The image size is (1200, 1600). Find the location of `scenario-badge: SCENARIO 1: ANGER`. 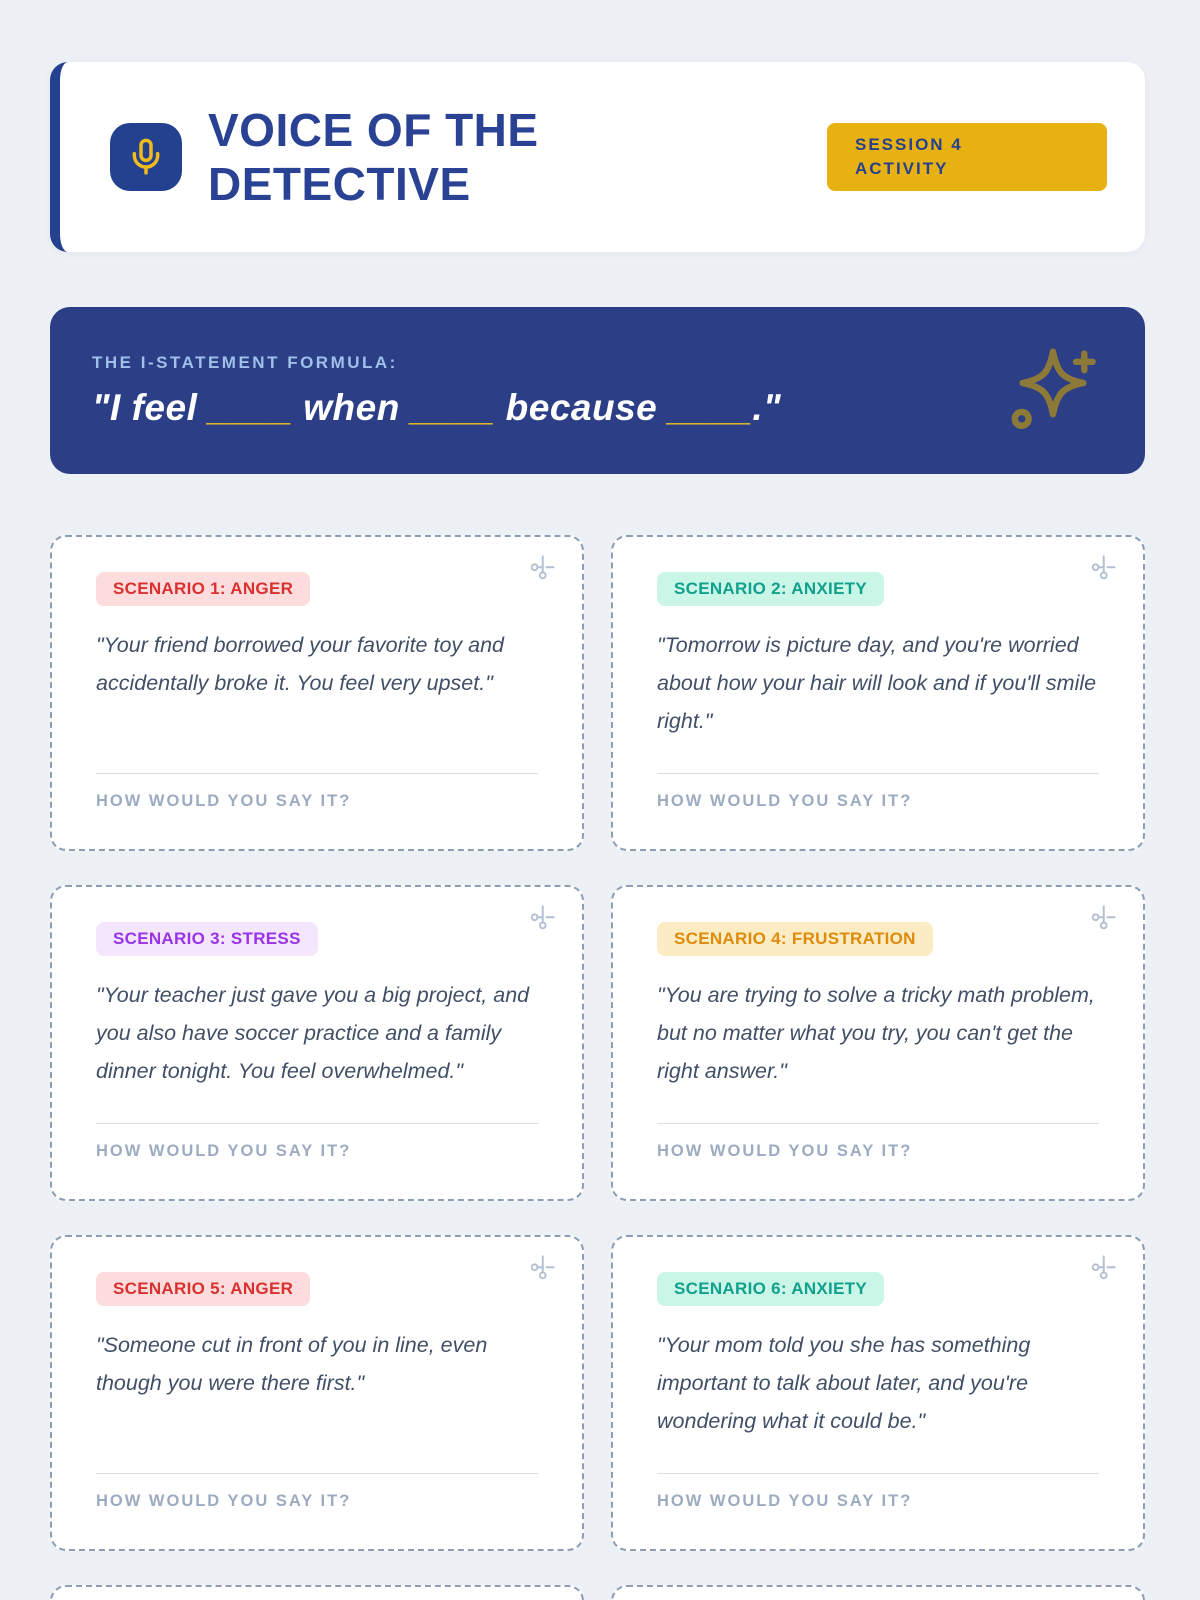

scenario-badge: SCENARIO 1: ANGER is located at coordinates (203, 589).